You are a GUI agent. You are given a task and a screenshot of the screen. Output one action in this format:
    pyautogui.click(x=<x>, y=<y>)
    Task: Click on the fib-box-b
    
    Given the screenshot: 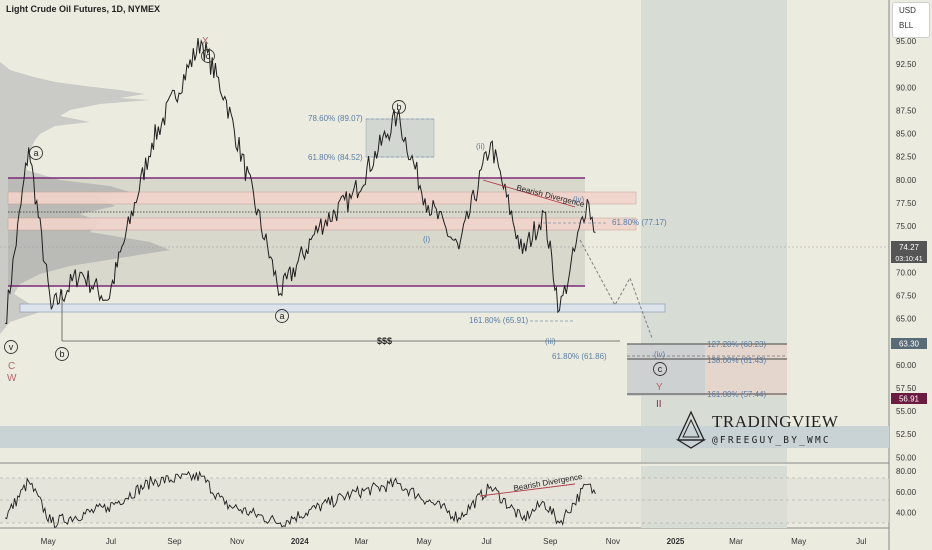 What is the action you would take?
    pyautogui.click(x=400, y=138)
    